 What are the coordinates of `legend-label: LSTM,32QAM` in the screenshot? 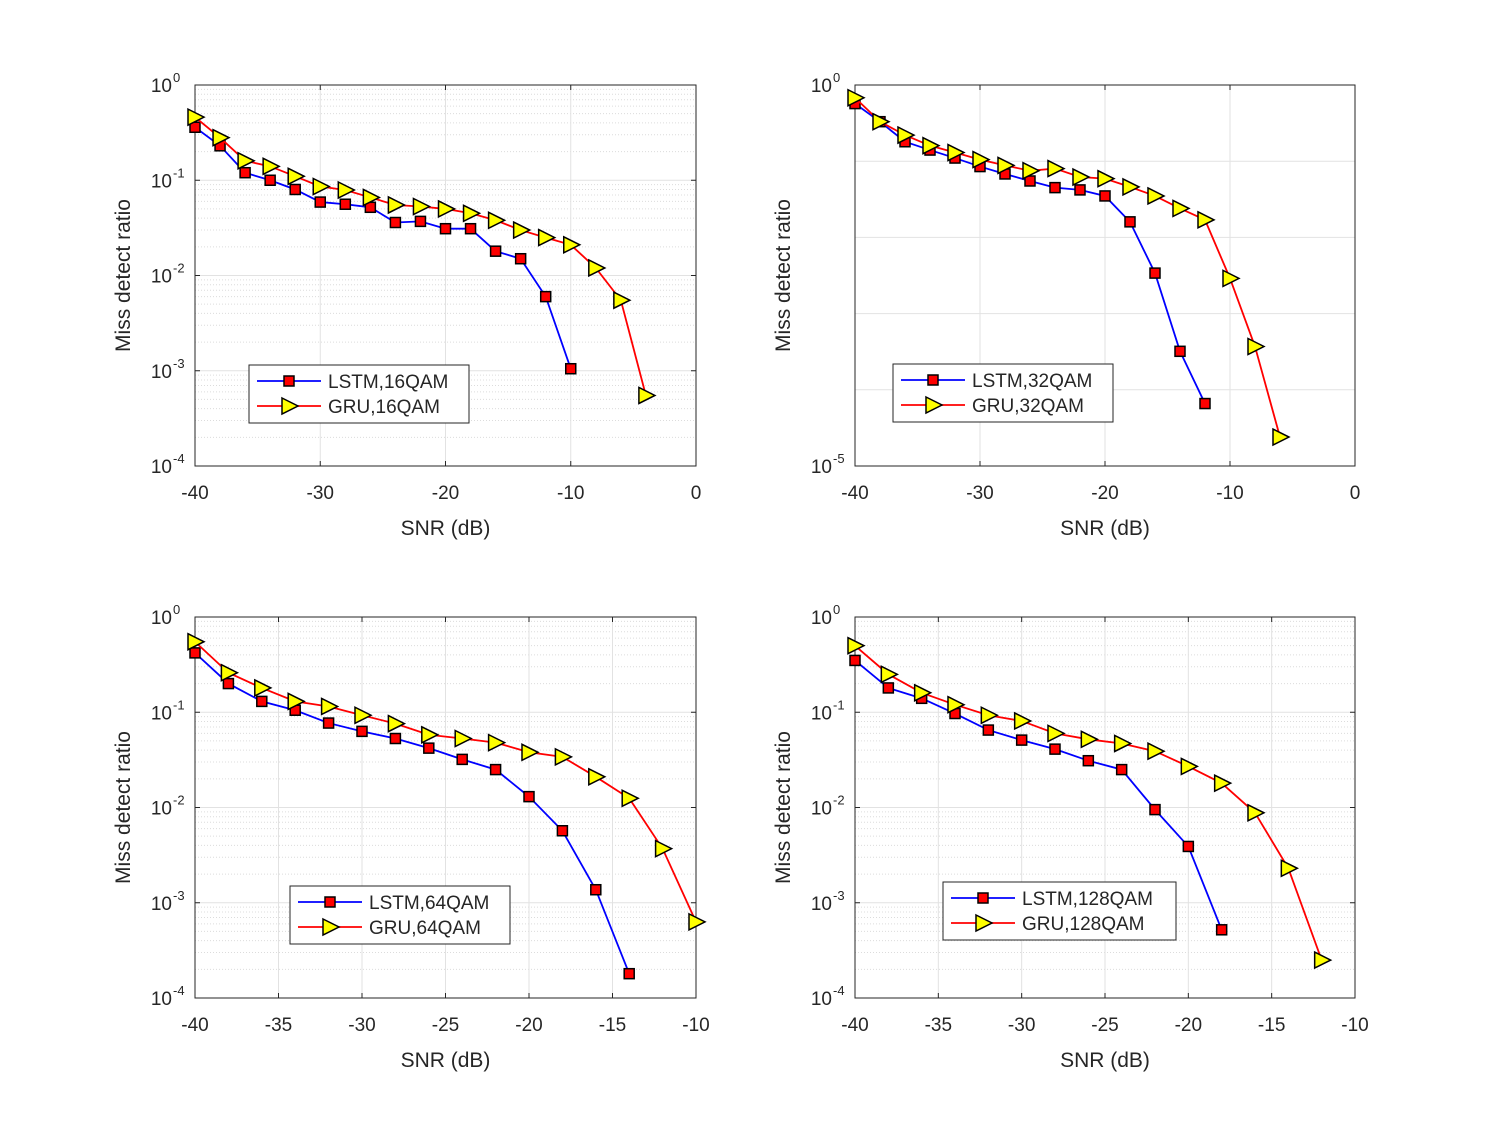 It's located at (1032, 381).